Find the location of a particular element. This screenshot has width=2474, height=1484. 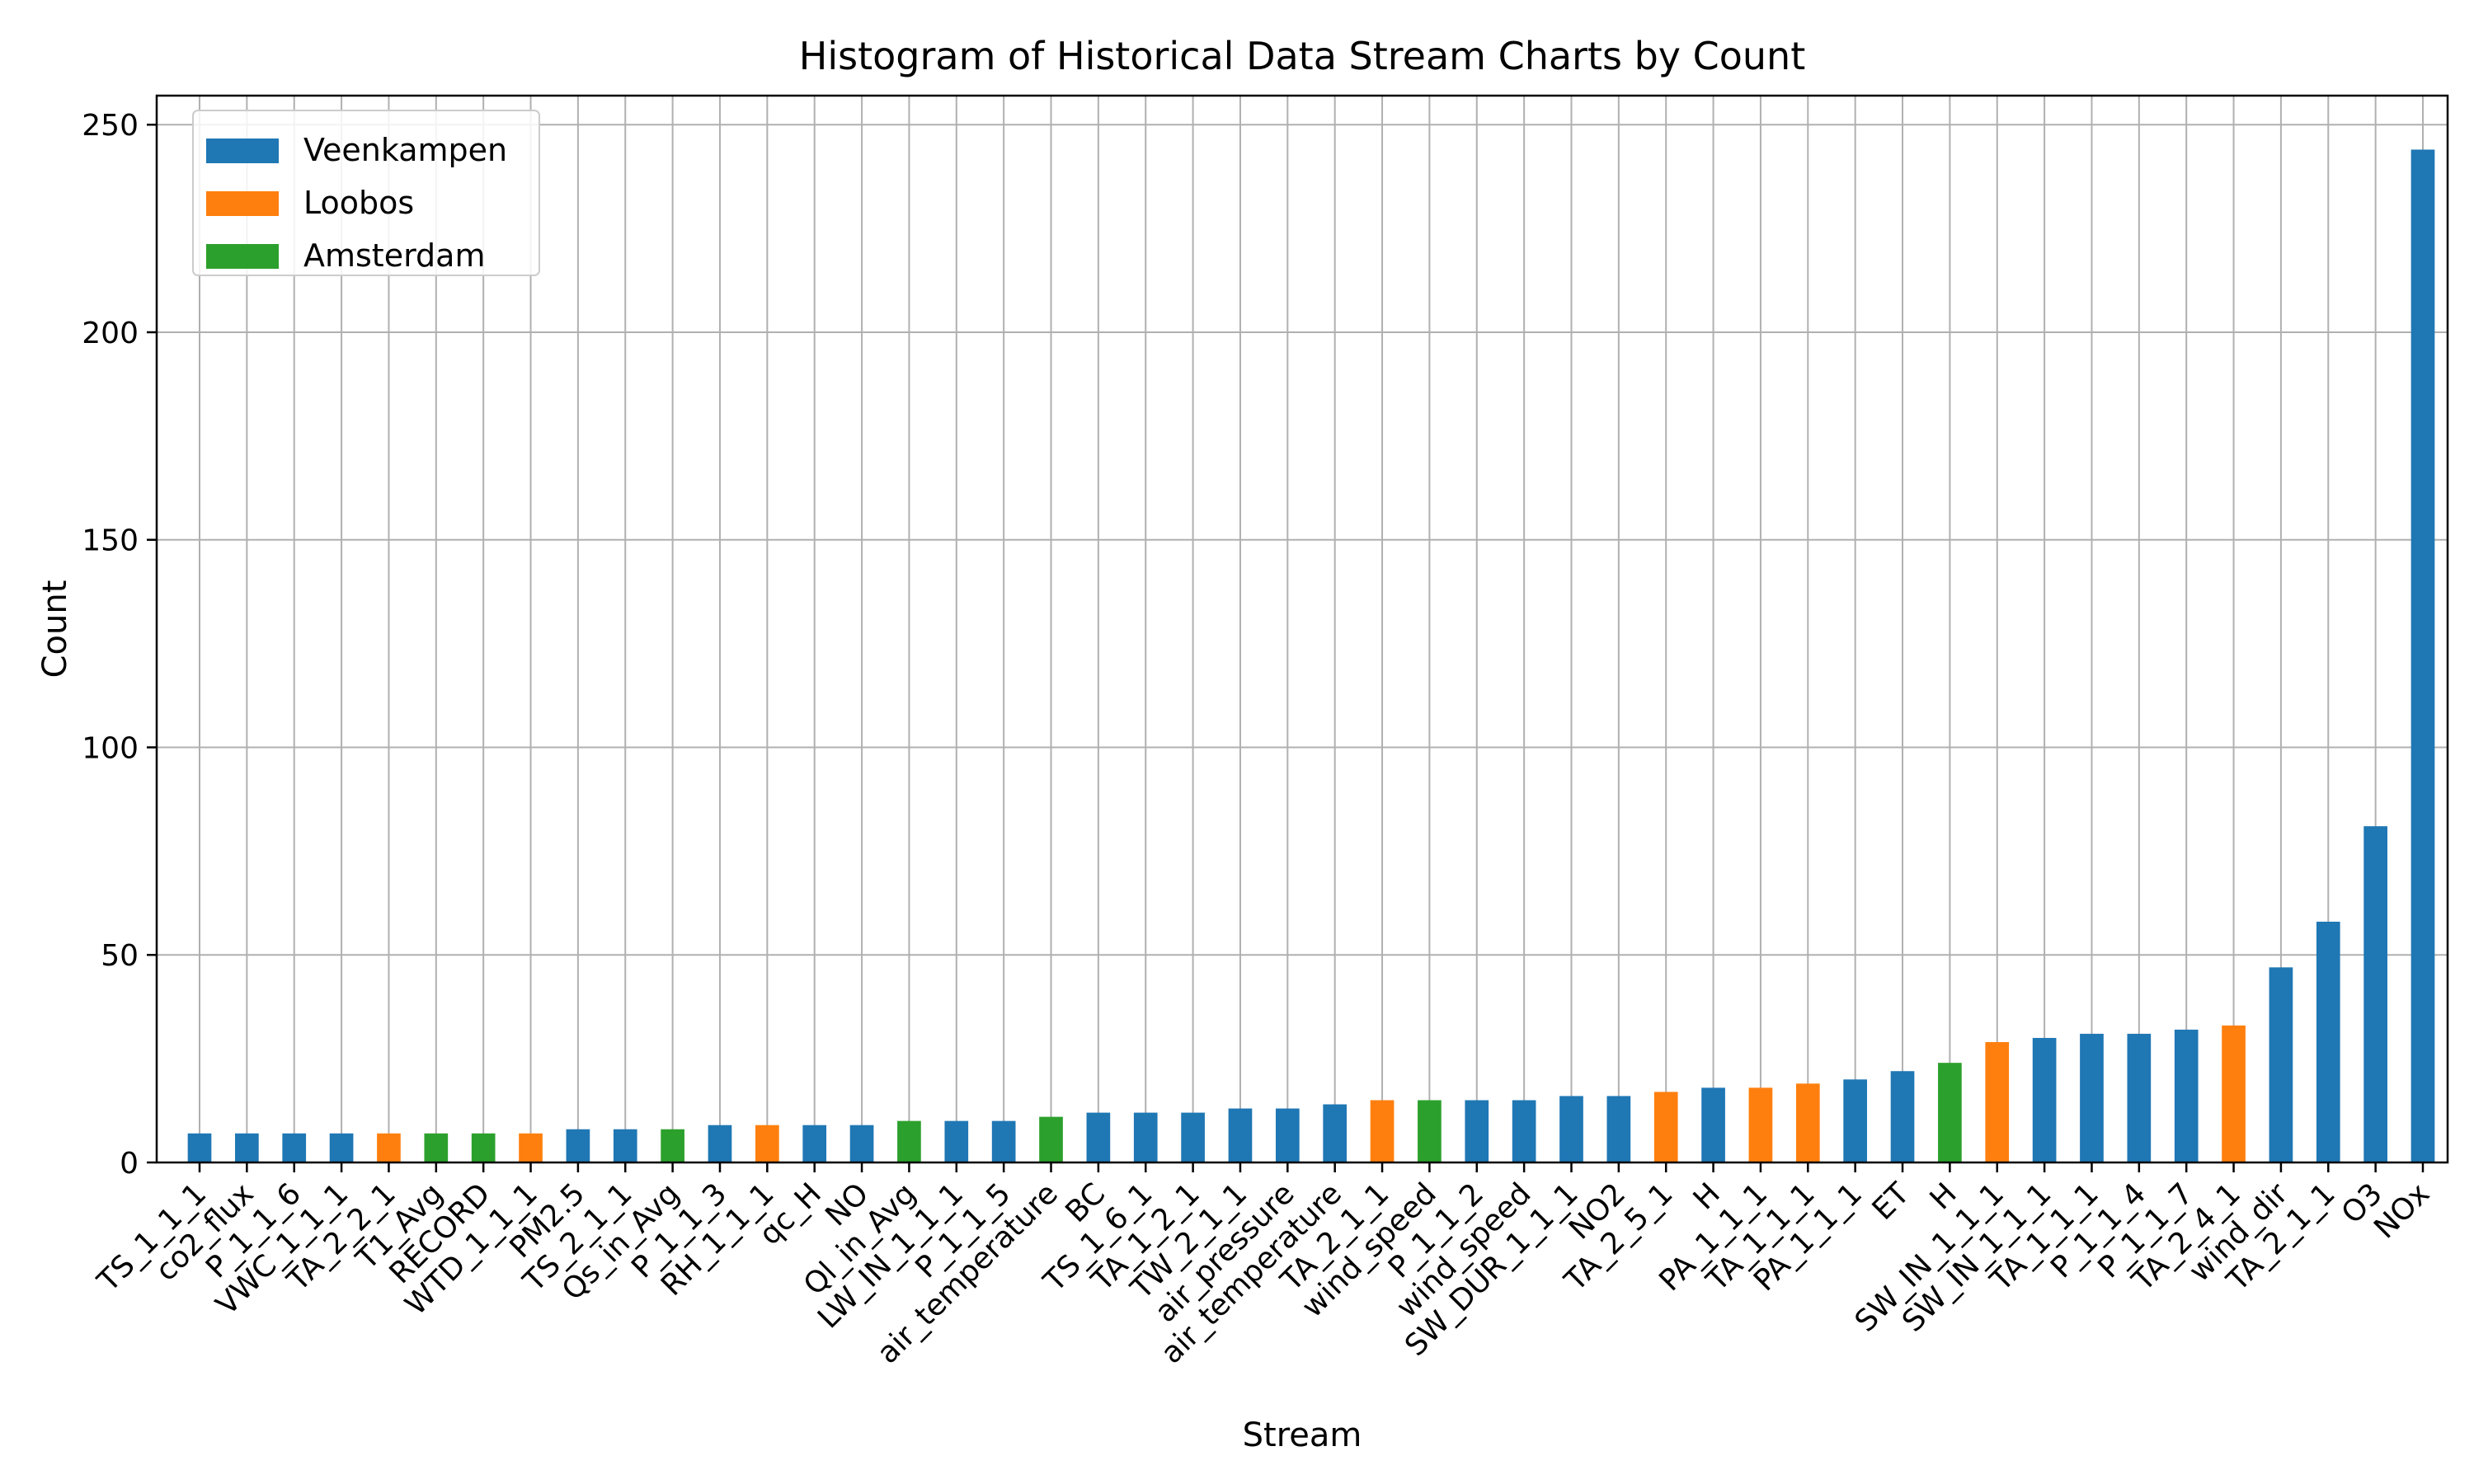

y-tick-label: 200 is located at coordinates (110, 333).